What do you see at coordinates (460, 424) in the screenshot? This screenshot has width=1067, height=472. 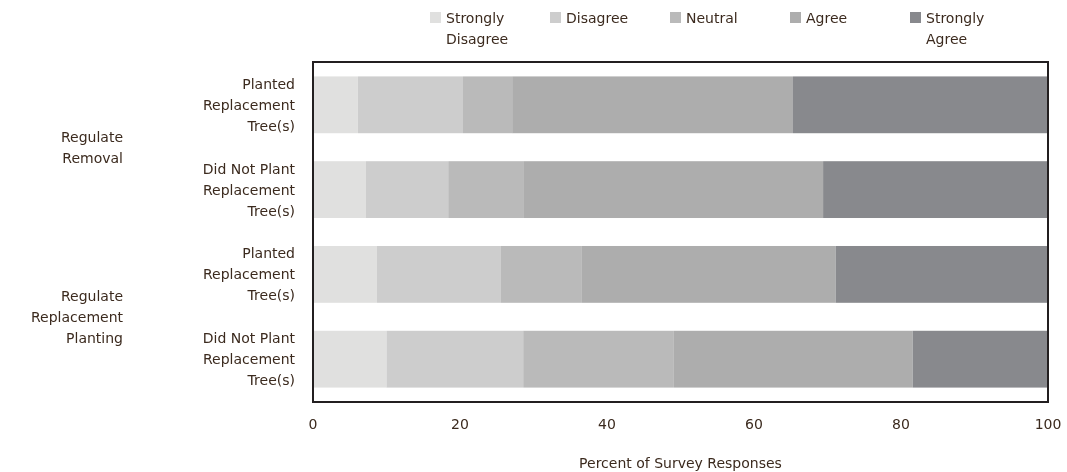 I see `x-tick-label: 20` at bounding box center [460, 424].